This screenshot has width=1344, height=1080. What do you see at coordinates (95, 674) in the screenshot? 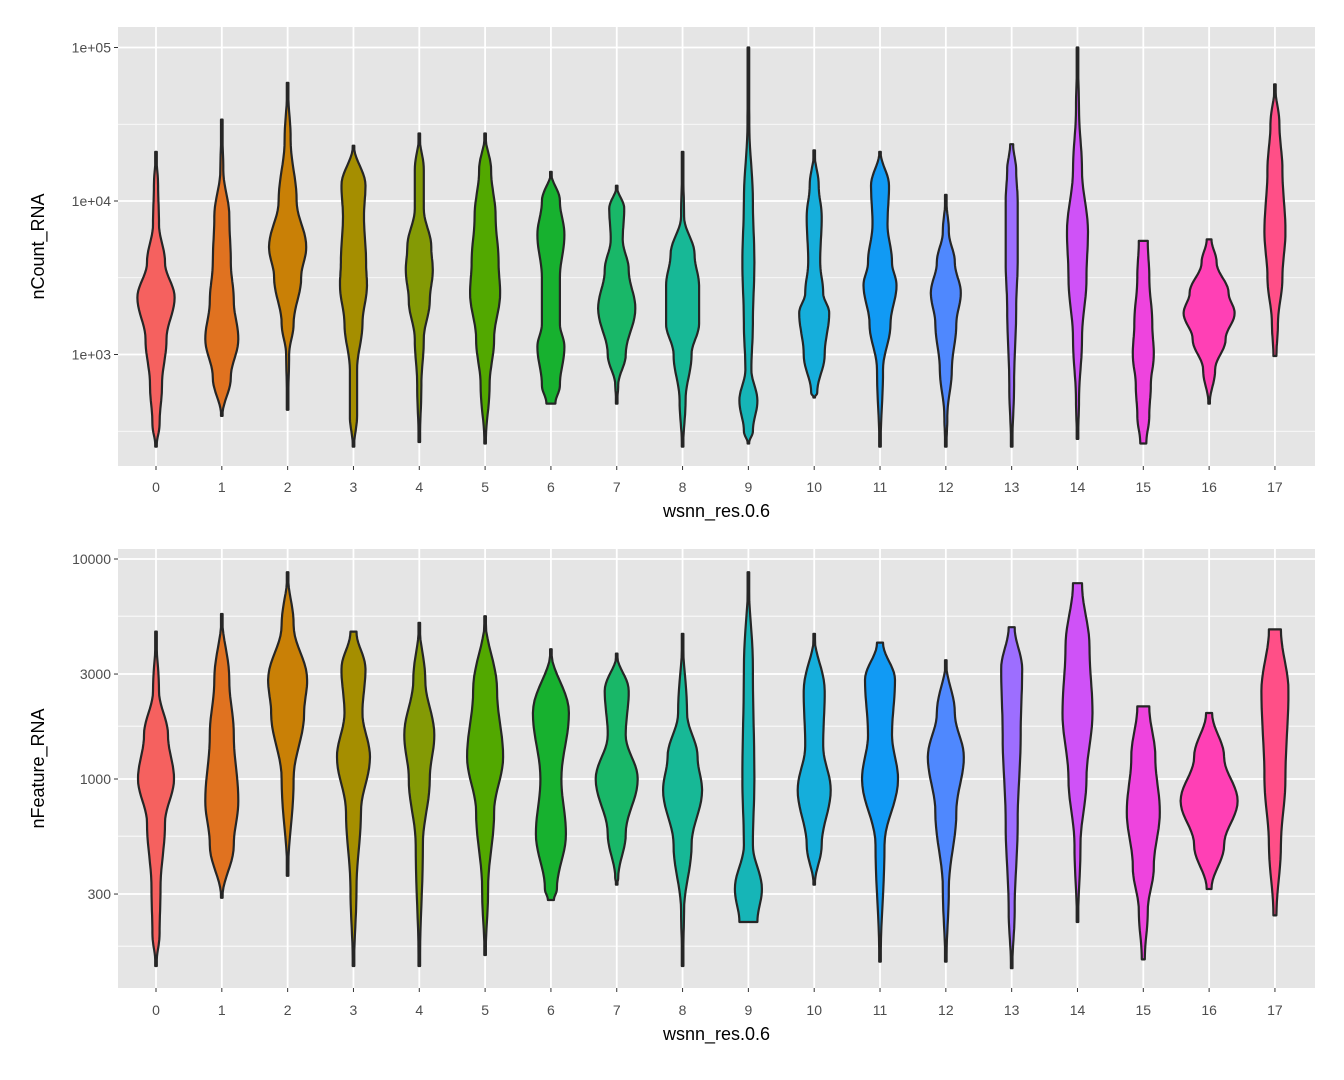
I see `y-tick-label: 3000` at bounding box center [95, 674].